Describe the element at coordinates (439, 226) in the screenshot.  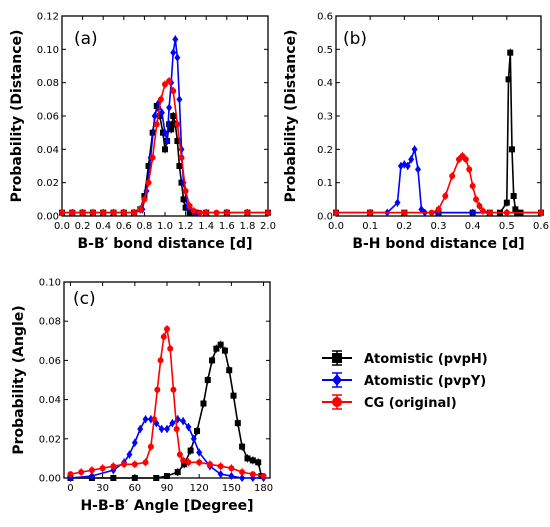
I see `x-tick-label: 0.3` at that location.